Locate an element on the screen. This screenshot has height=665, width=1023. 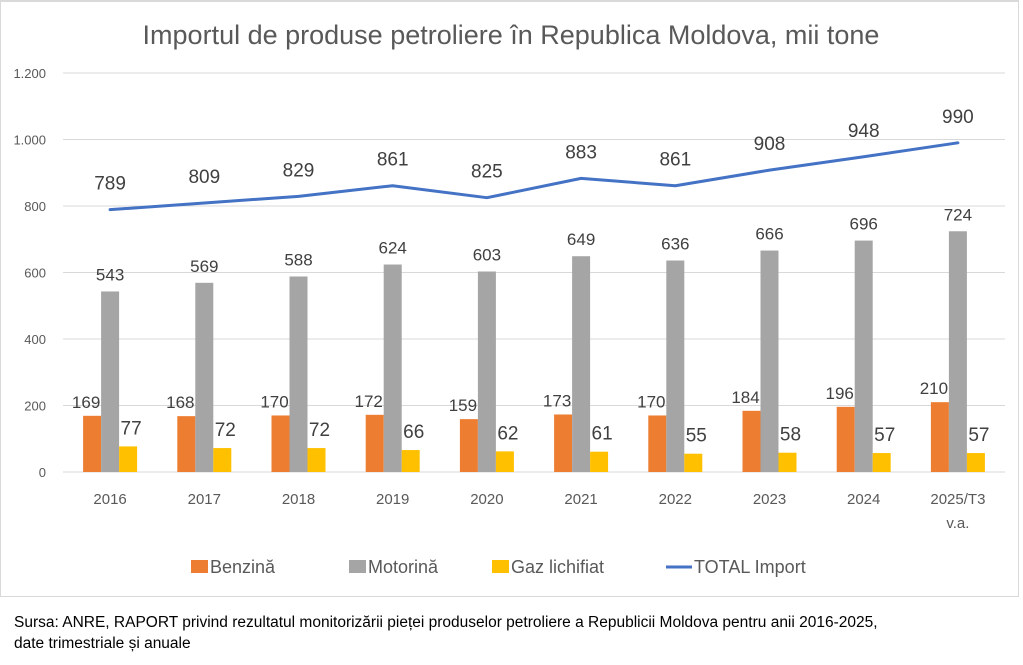
legend-item-motorin-: Motorină is located at coordinates (394, 567).